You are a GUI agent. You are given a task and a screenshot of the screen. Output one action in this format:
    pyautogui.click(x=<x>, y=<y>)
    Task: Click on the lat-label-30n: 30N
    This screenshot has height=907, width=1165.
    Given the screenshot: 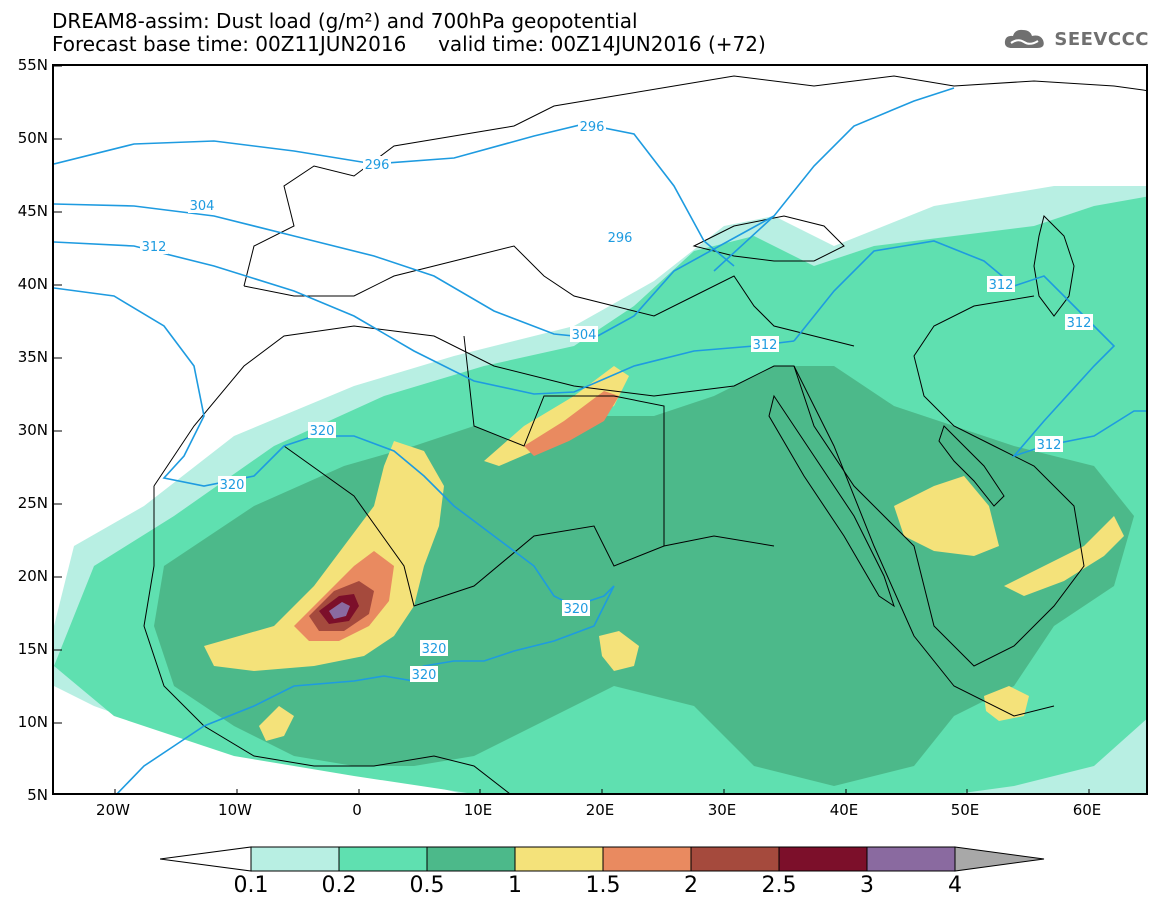 What is the action you would take?
    pyautogui.click(x=32, y=430)
    